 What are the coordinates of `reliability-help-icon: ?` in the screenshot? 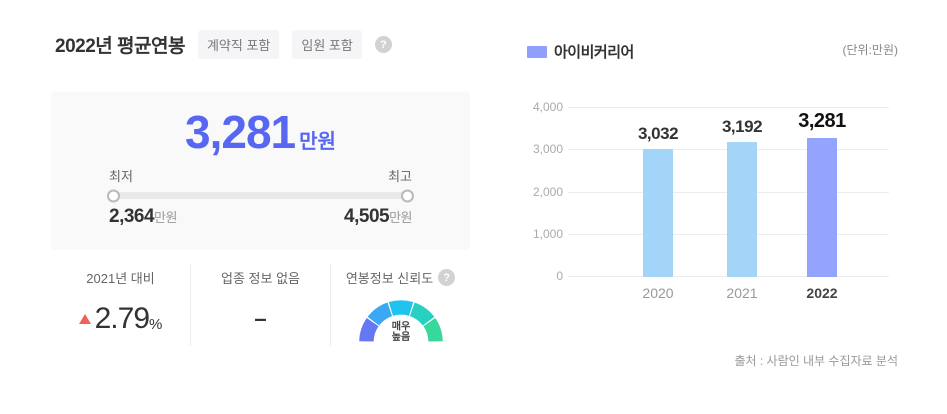 It's located at (447, 277).